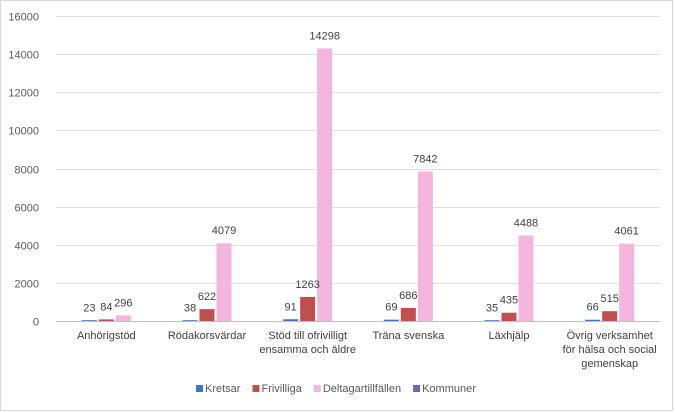  Describe the element at coordinates (123, 303) in the screenshot. I see `data-label: 296` at that location.